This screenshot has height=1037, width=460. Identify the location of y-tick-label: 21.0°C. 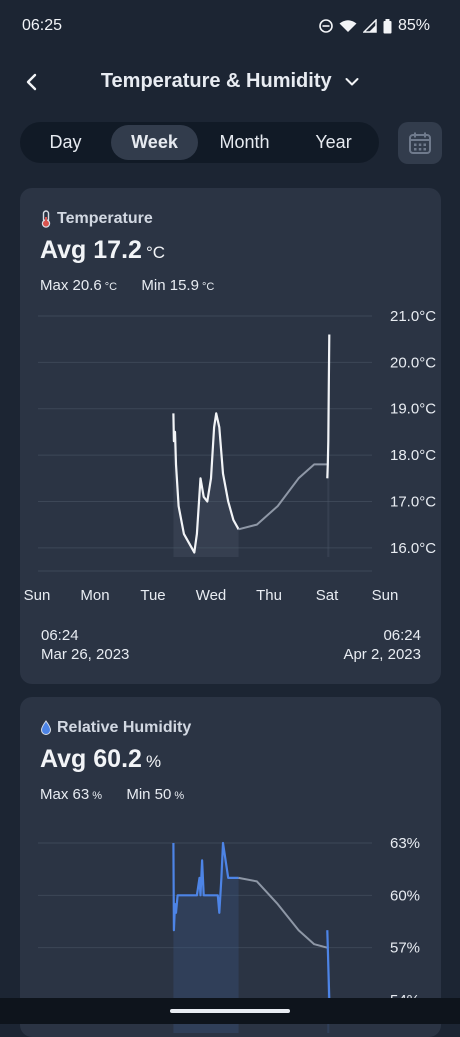
(413, 316).